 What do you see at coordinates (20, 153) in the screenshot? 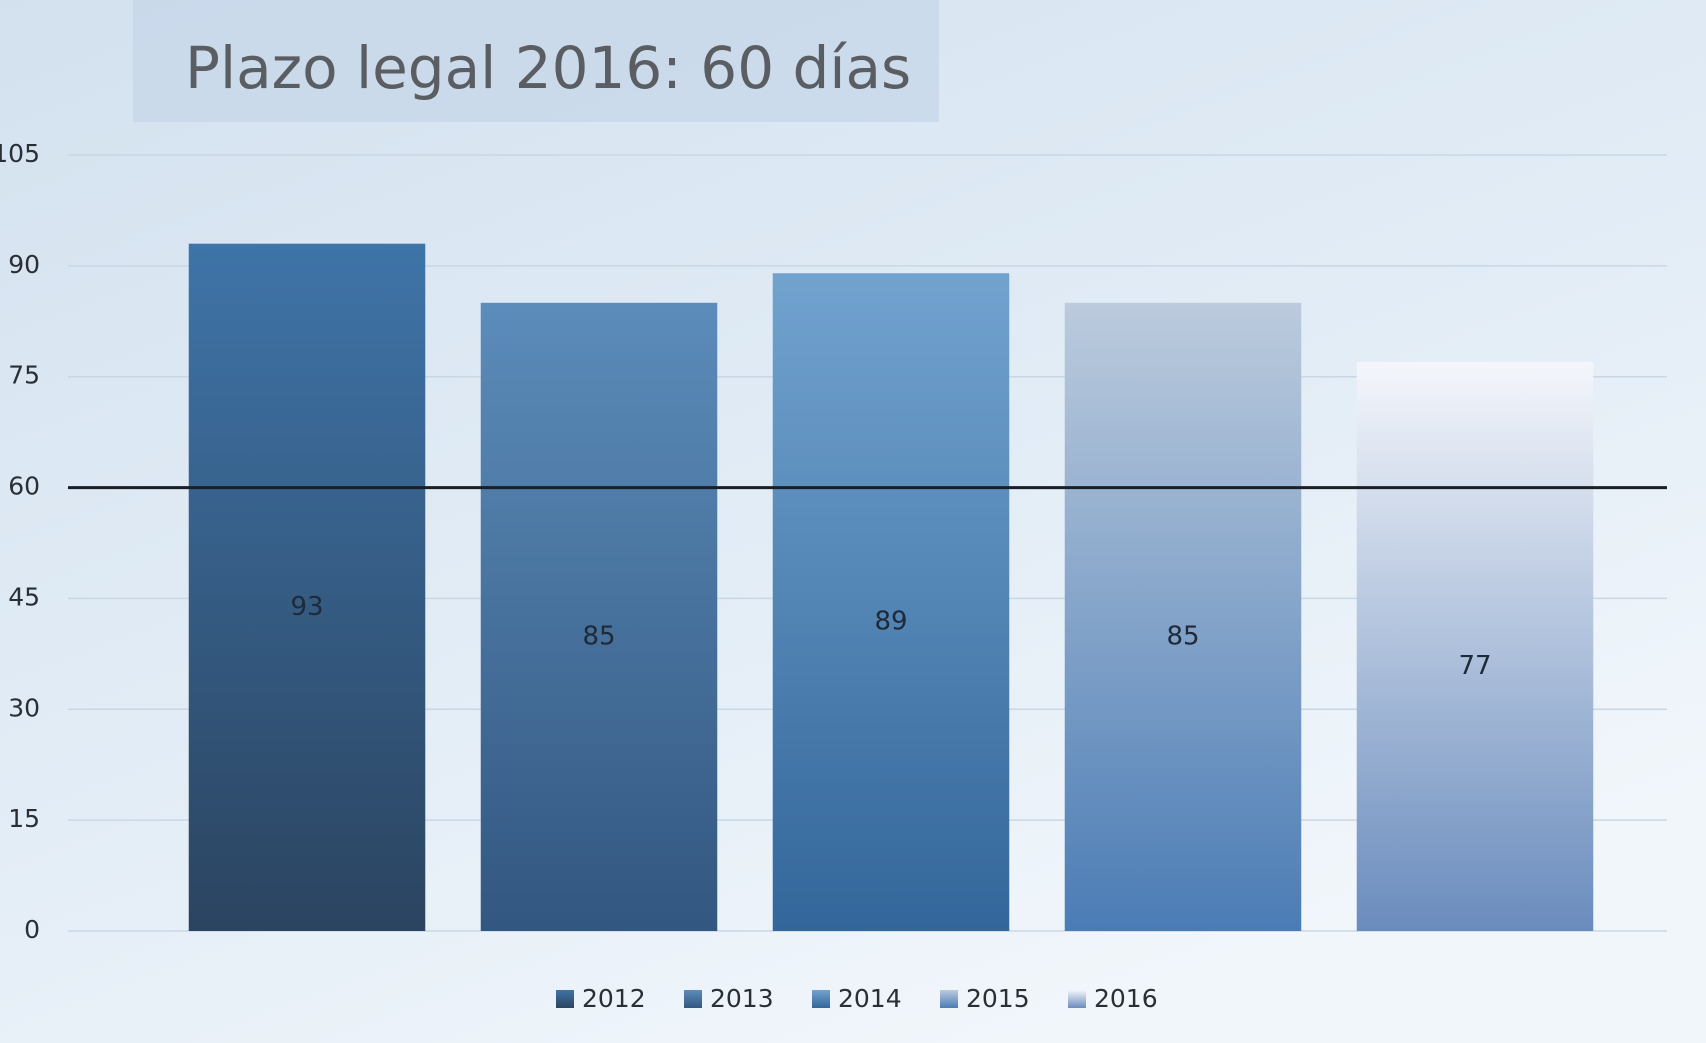
I see `y-tick-label: 105` at bounding box center [20, 153].